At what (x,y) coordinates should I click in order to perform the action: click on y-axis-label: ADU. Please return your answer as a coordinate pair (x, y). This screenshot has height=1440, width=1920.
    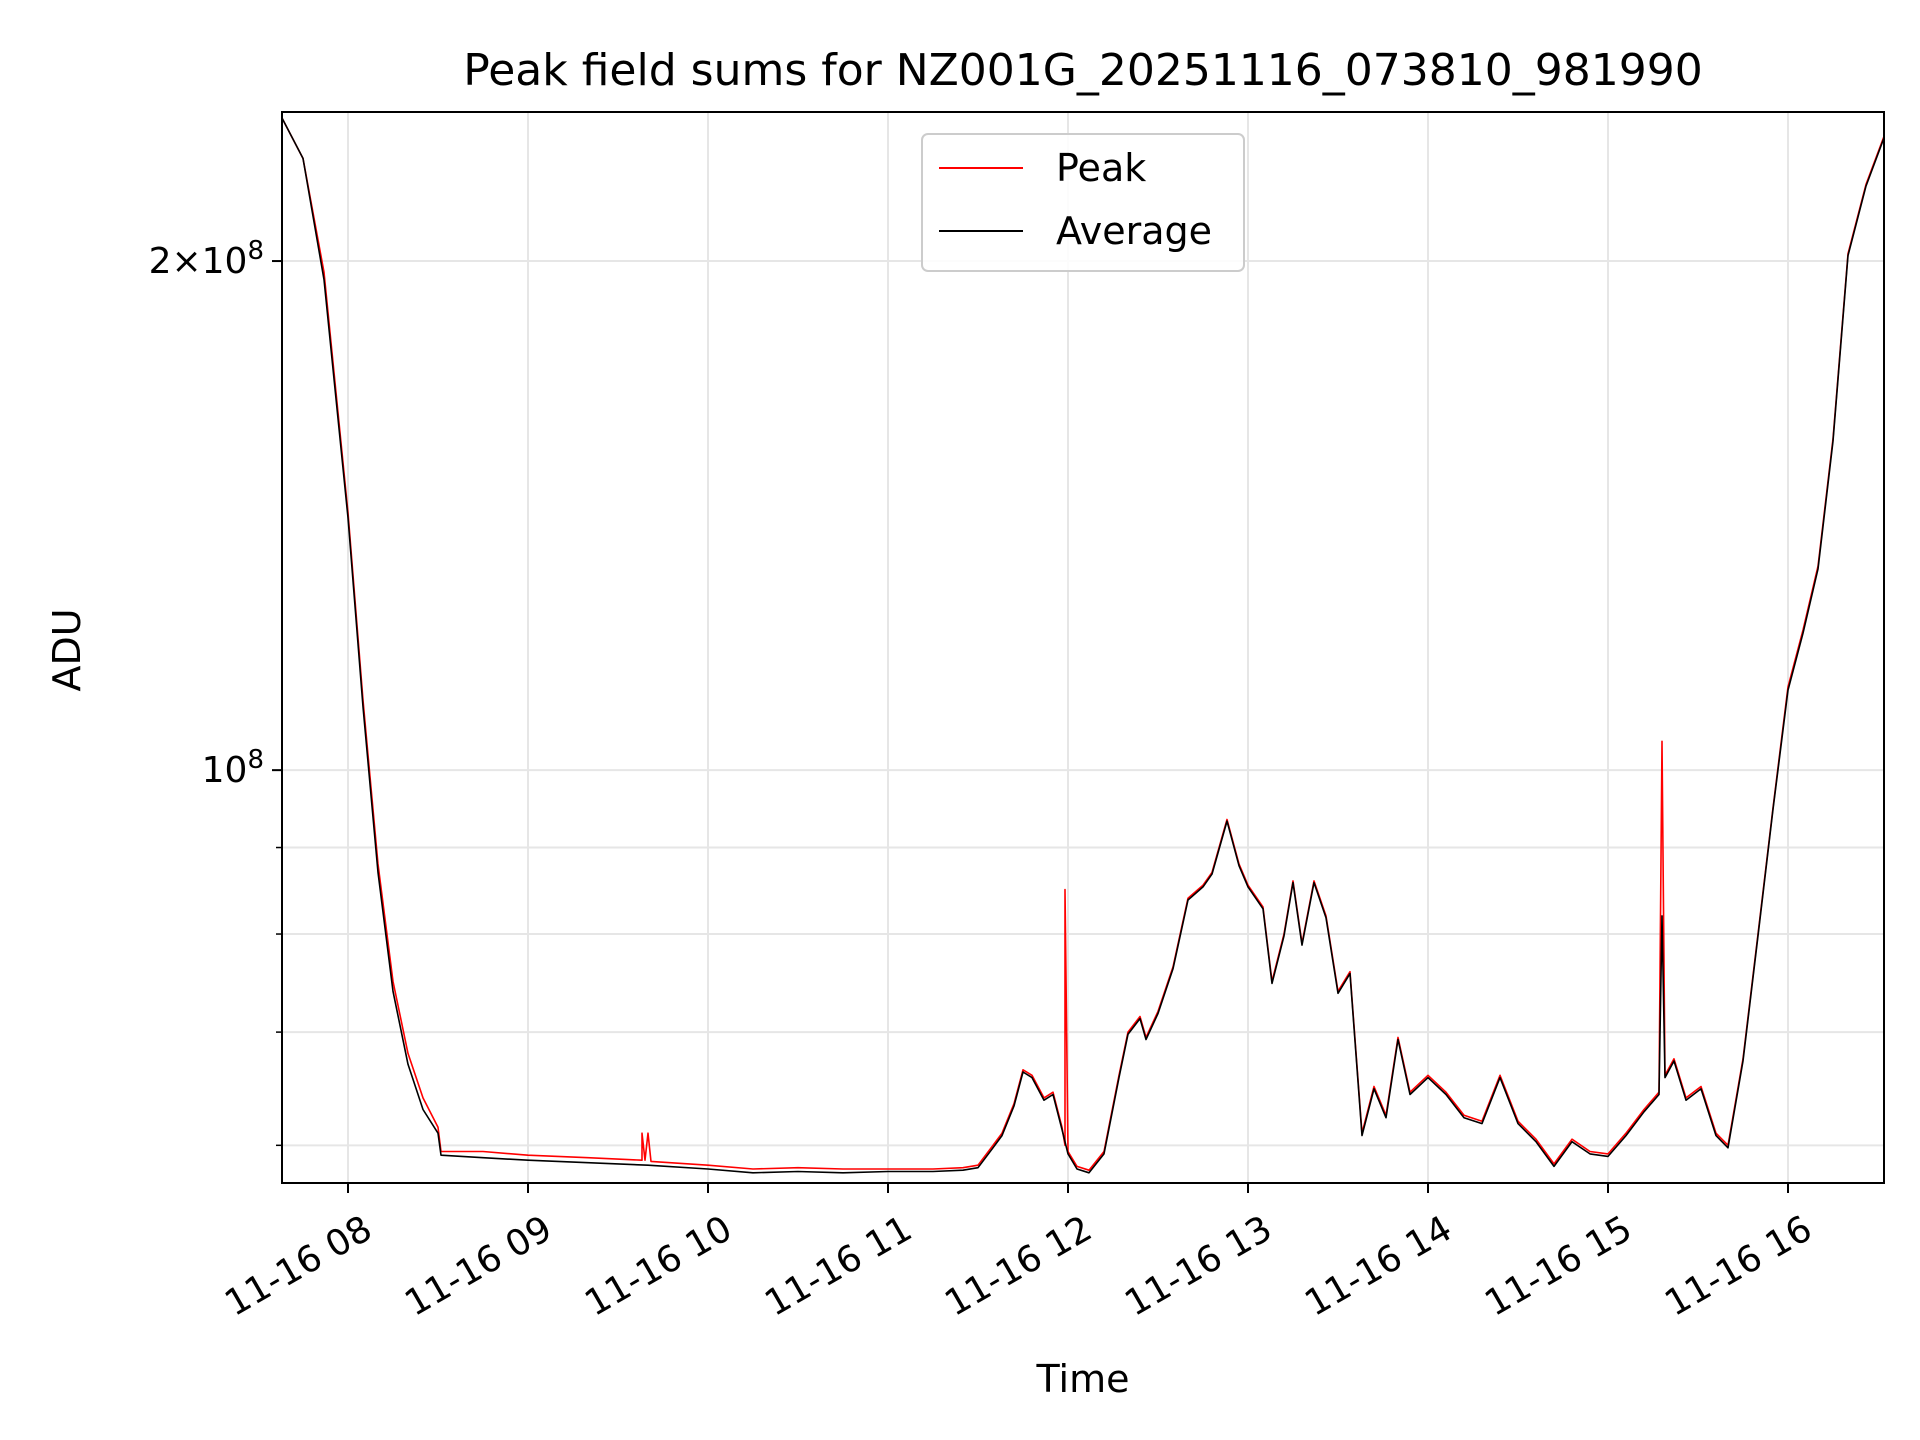
    Looking at the image, I should click on (67, 649).